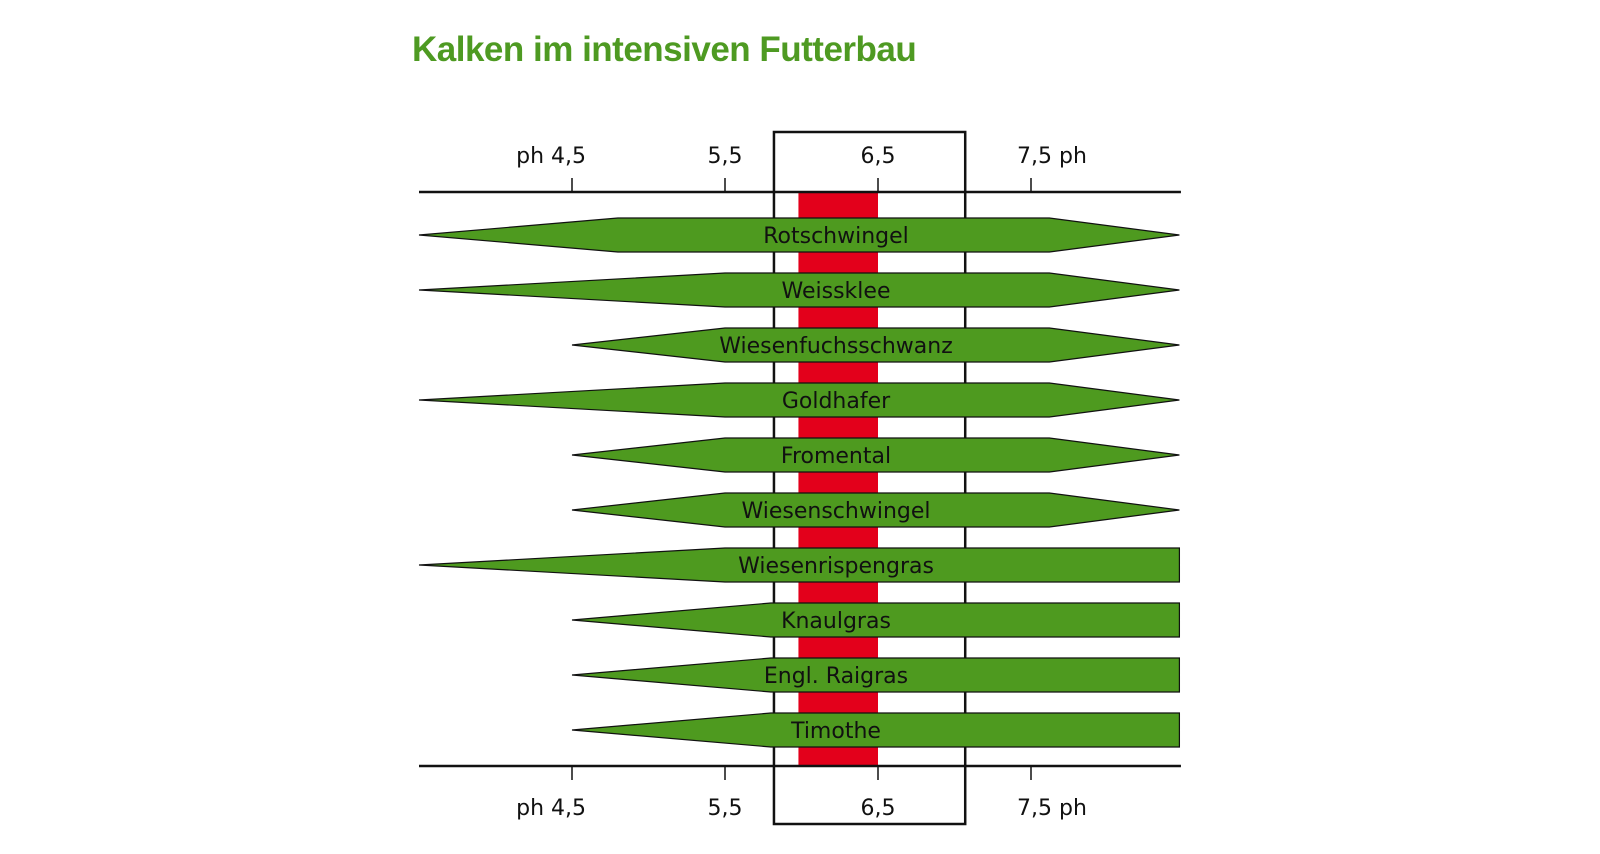 This screenshot has width=1600, height=854. I want to click on tick-label-top: ph 4,5, so click(551, 156).